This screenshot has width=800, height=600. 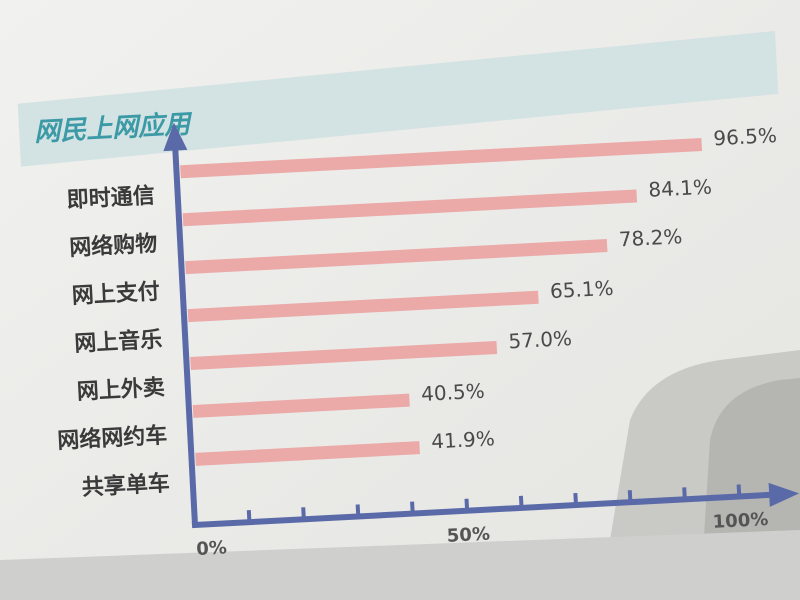 I want to click on value-label: 84.1%, so click(x=680, y=188).